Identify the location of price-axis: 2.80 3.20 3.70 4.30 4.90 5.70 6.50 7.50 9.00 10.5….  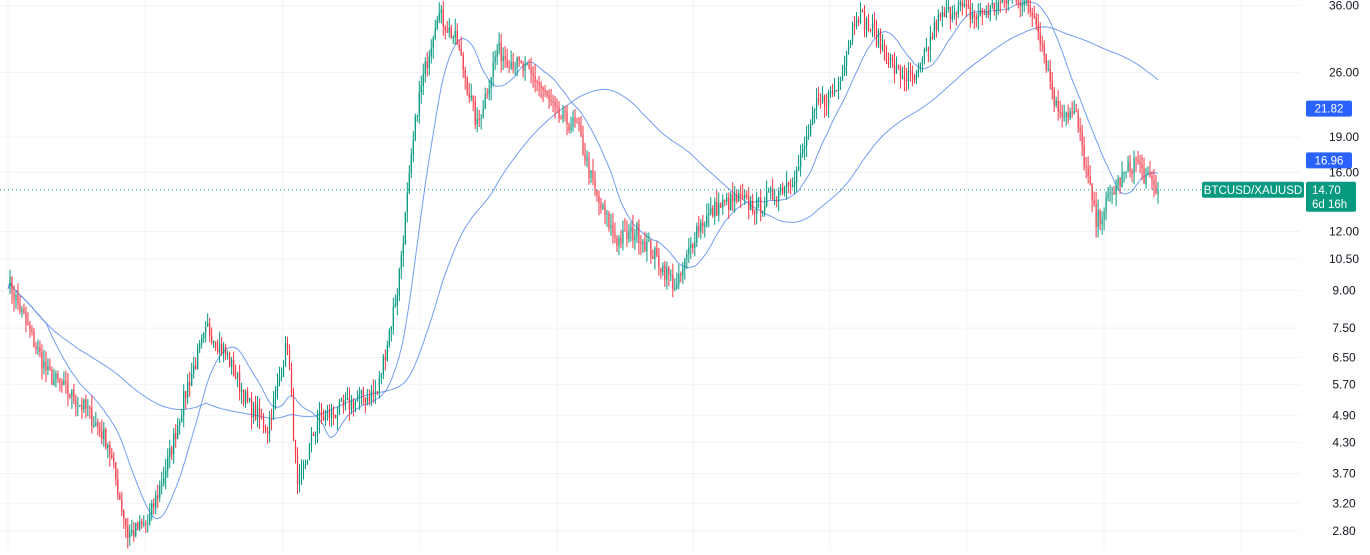
(1344, 269).